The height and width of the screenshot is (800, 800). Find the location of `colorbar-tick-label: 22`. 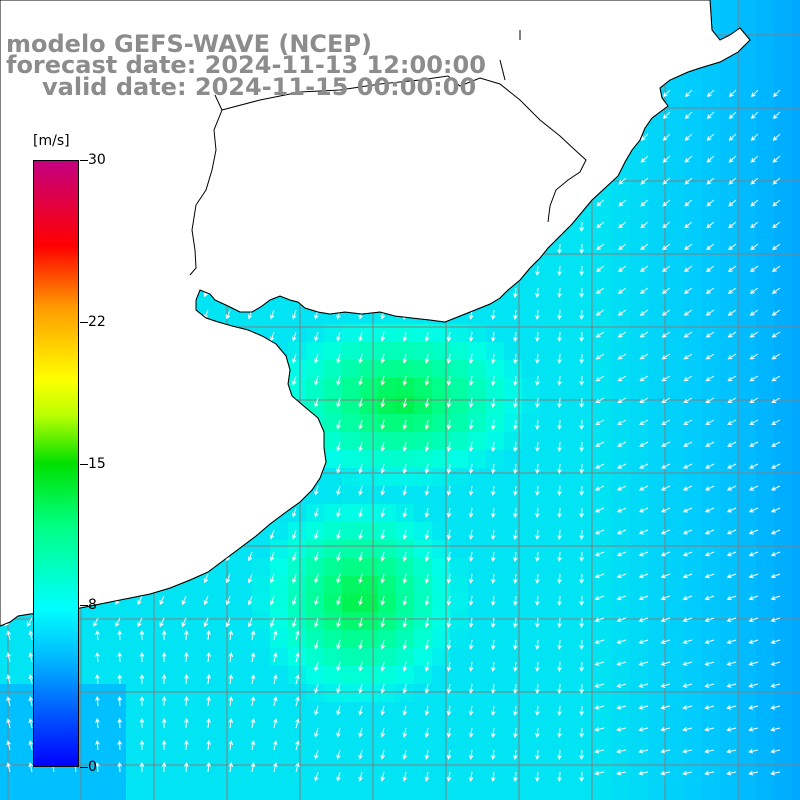

colorbar-tick-label: 22 is located at coordinates (97, 321).